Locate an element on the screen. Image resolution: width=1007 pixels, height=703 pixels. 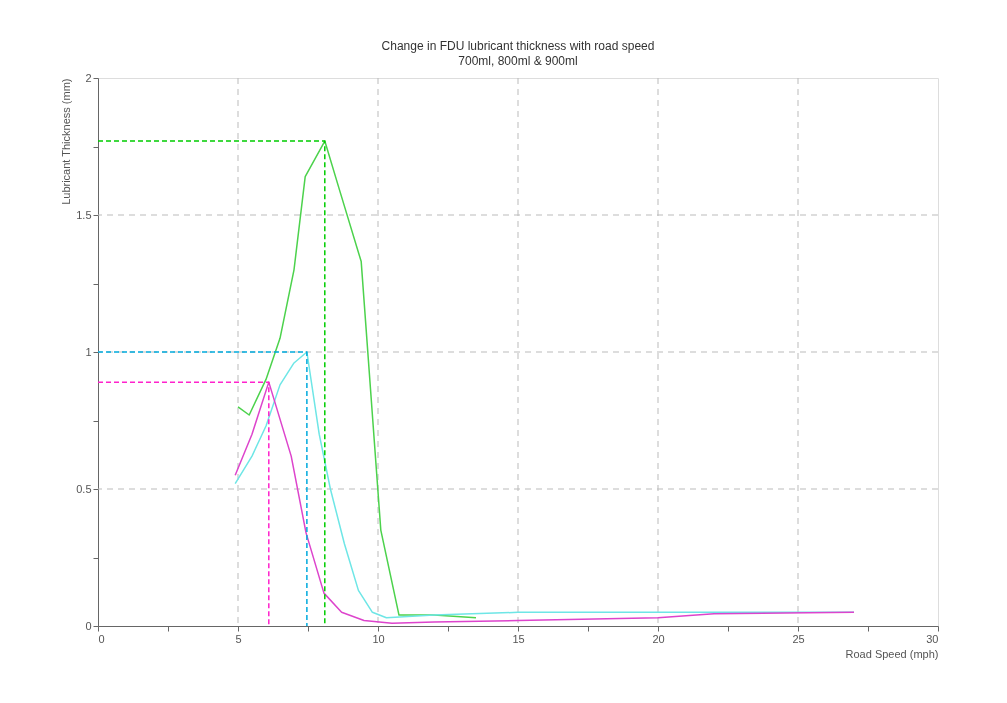
x-tick-label: 5 is located at coordinates (238, 638).